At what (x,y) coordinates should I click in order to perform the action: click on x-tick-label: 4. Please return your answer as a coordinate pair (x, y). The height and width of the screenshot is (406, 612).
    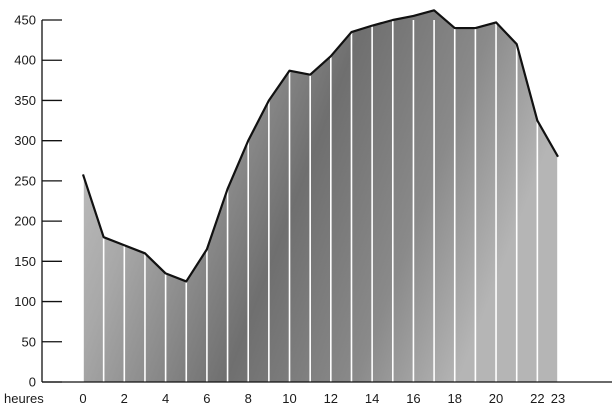
    Looking at the image, I should click on (165, 398).